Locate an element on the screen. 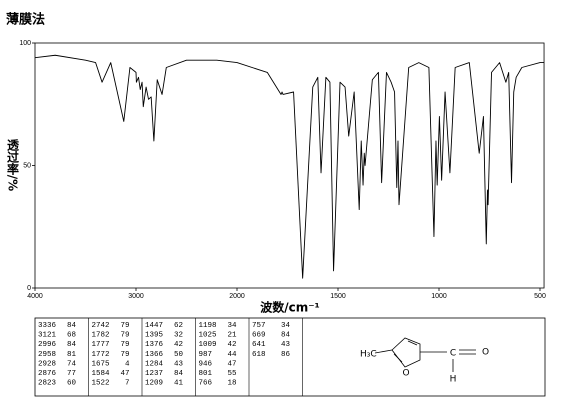  transmittance: 18 is located at coordinates (231, 384).